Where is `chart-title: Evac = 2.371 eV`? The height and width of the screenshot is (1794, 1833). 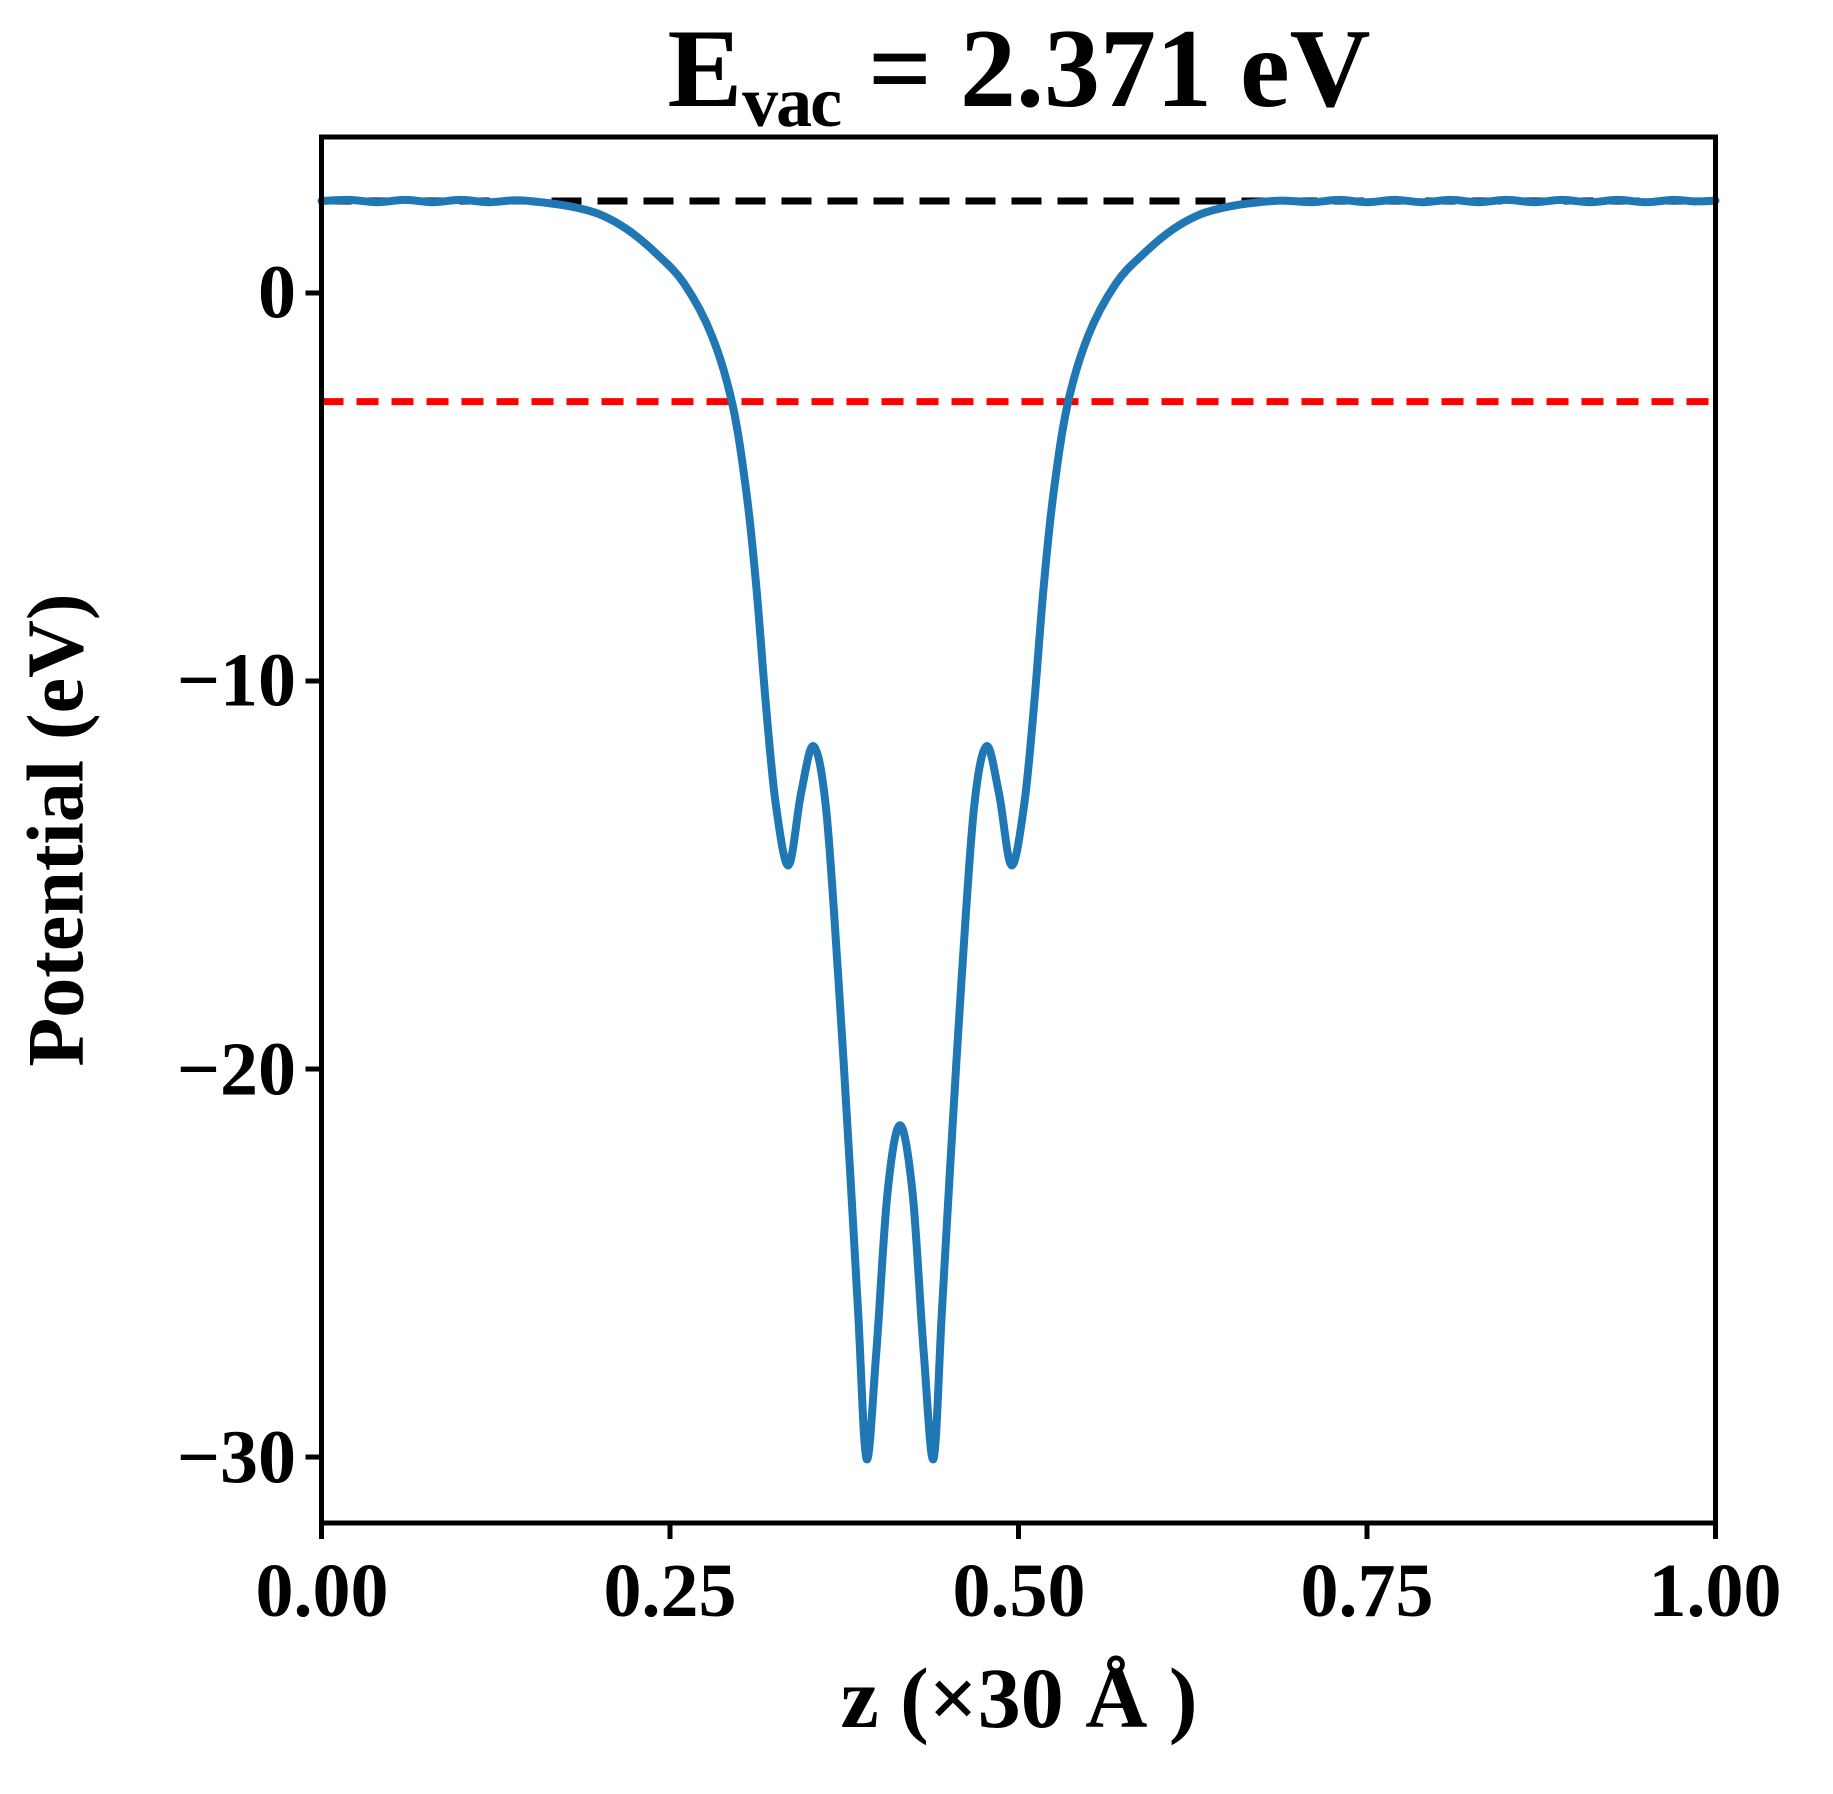 chart-title: Evac = 2.371 eV is located at coordinates (1019, 72).